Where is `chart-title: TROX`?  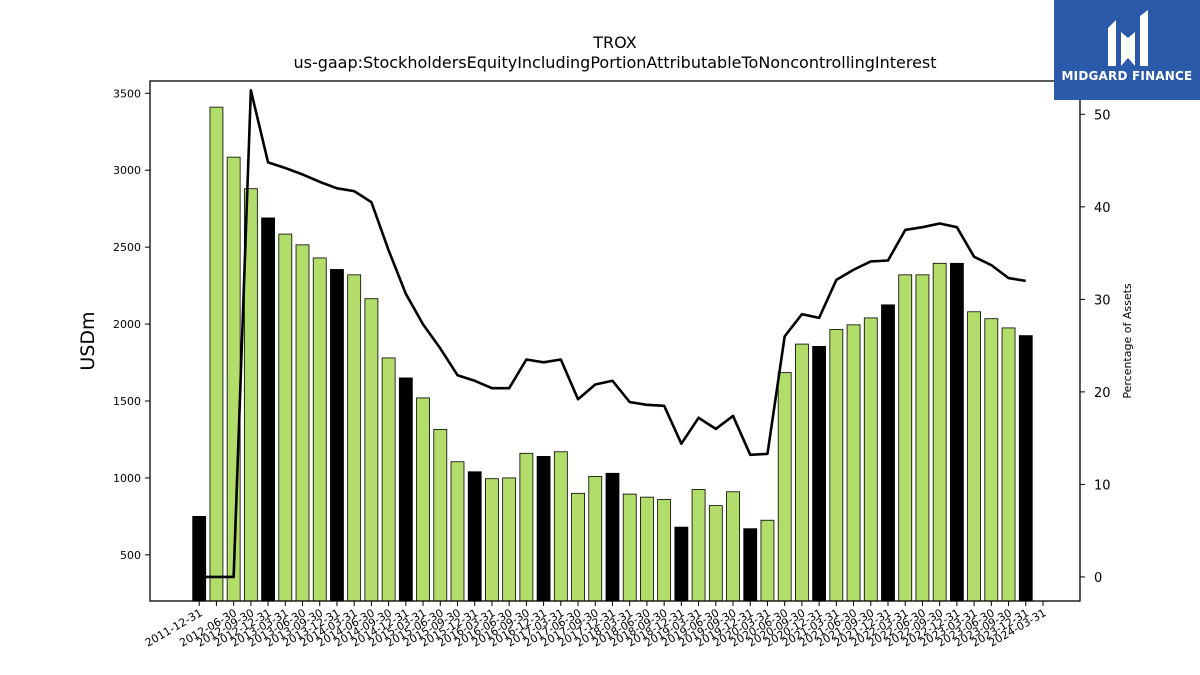 chart-title: TROX is located at coordinates (614, 42).